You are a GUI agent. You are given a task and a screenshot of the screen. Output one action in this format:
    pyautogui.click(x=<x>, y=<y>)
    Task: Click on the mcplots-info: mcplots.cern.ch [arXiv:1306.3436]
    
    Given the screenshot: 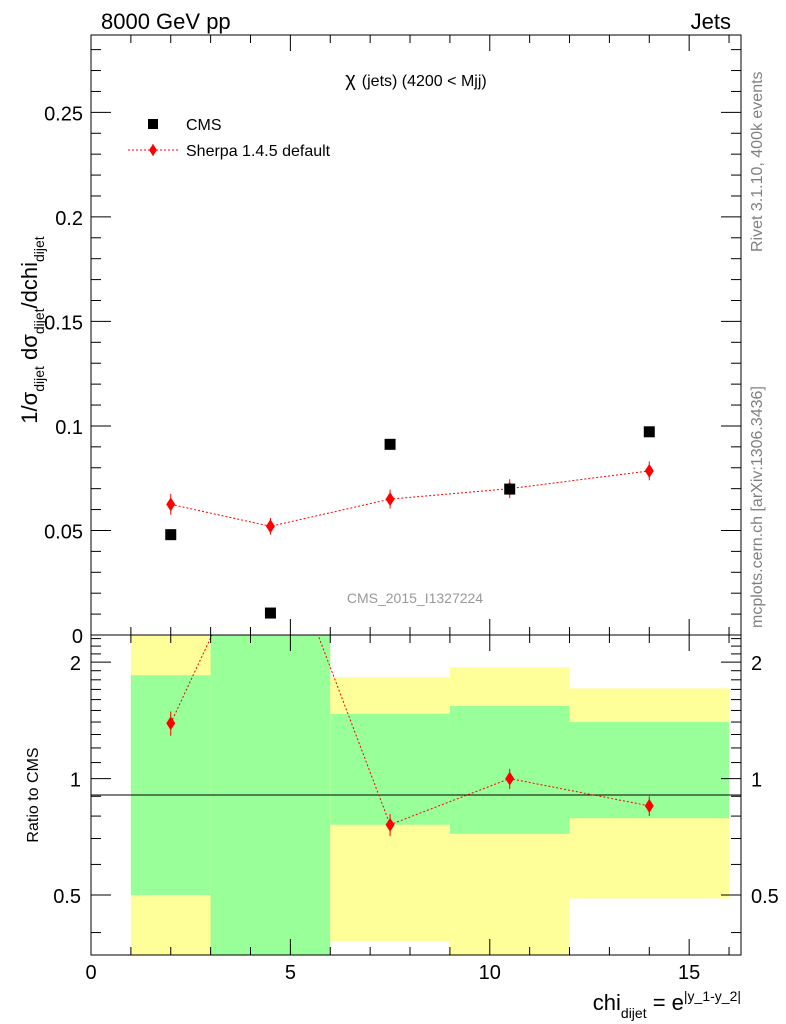 What is the action you would take?
    pyautogui.click(x=757, y=507)
    